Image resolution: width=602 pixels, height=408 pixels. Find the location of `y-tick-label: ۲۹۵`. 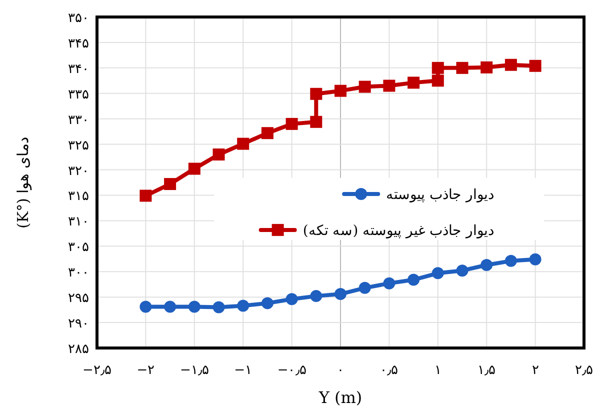

y-tick-label: ۲۹۵ is located at coordinates (78, 298).